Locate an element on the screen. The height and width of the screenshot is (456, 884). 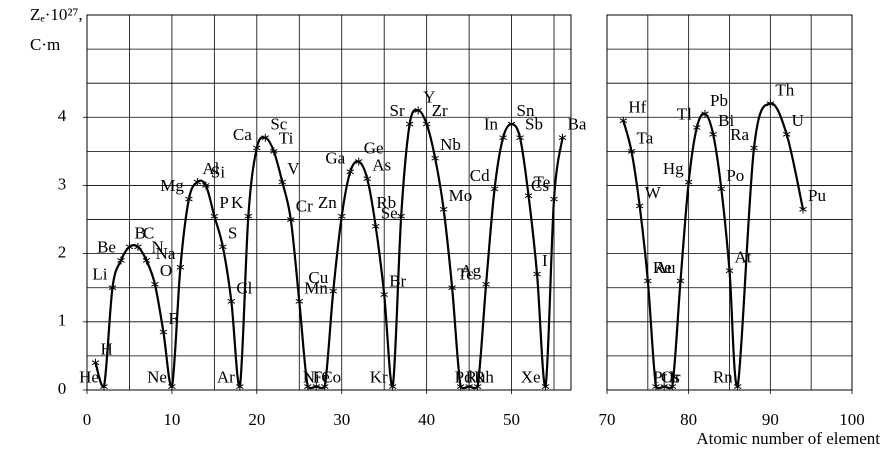
x-tick-label: 40 is located at coordinates (426, 419).